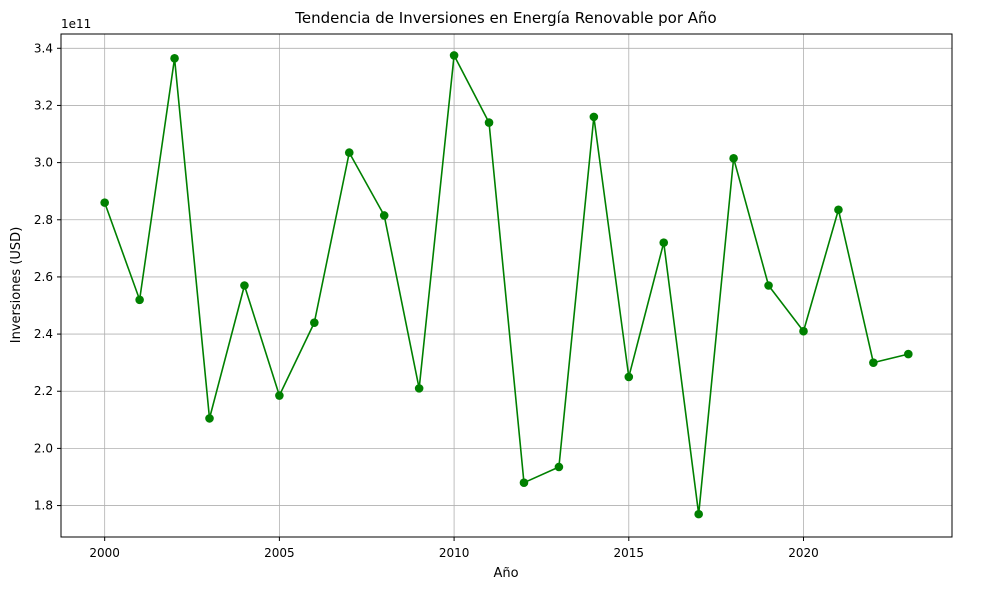 This screenshot has width=989, height=590. I want to click on y-tick-label: 2.0, so click(43, 448).